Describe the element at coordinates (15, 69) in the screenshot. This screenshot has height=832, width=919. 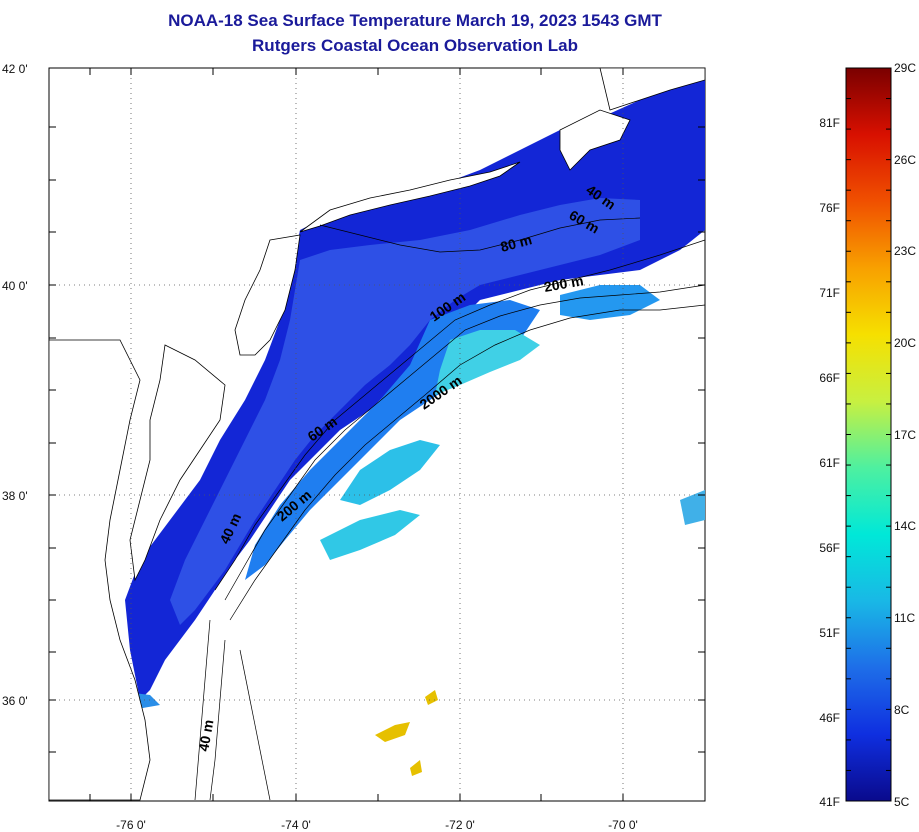
I see `lat-label: 42 0'` at that location.